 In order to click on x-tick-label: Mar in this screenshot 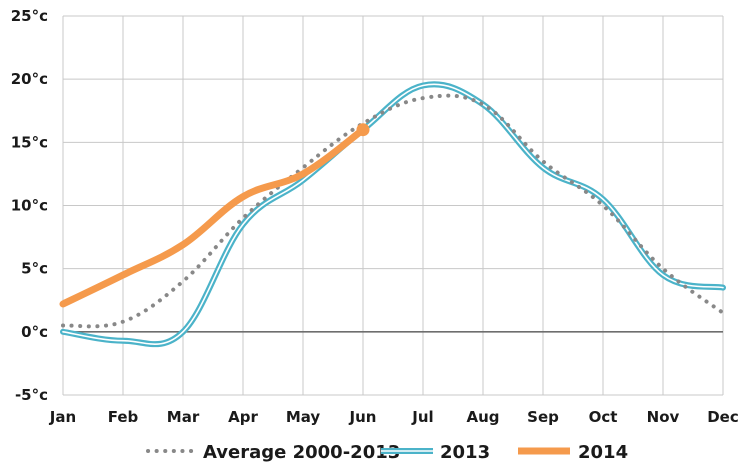, I will do `click(183, 417)`.